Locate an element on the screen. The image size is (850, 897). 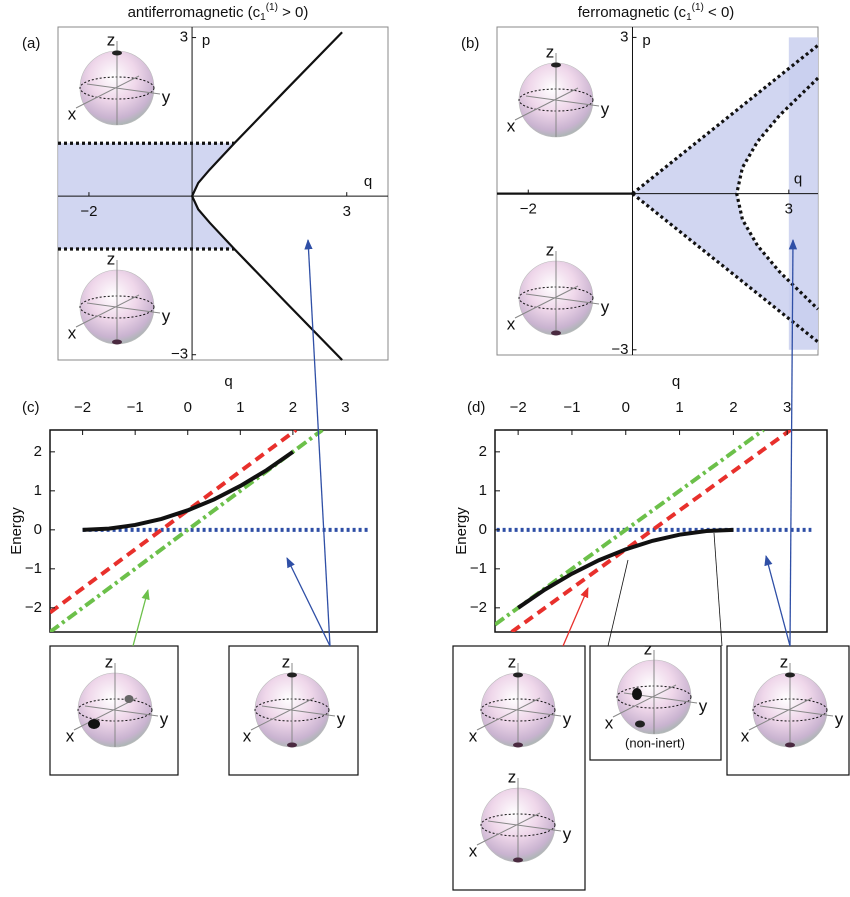
x-tick-label: 0 is located at coordinates (626, 407).